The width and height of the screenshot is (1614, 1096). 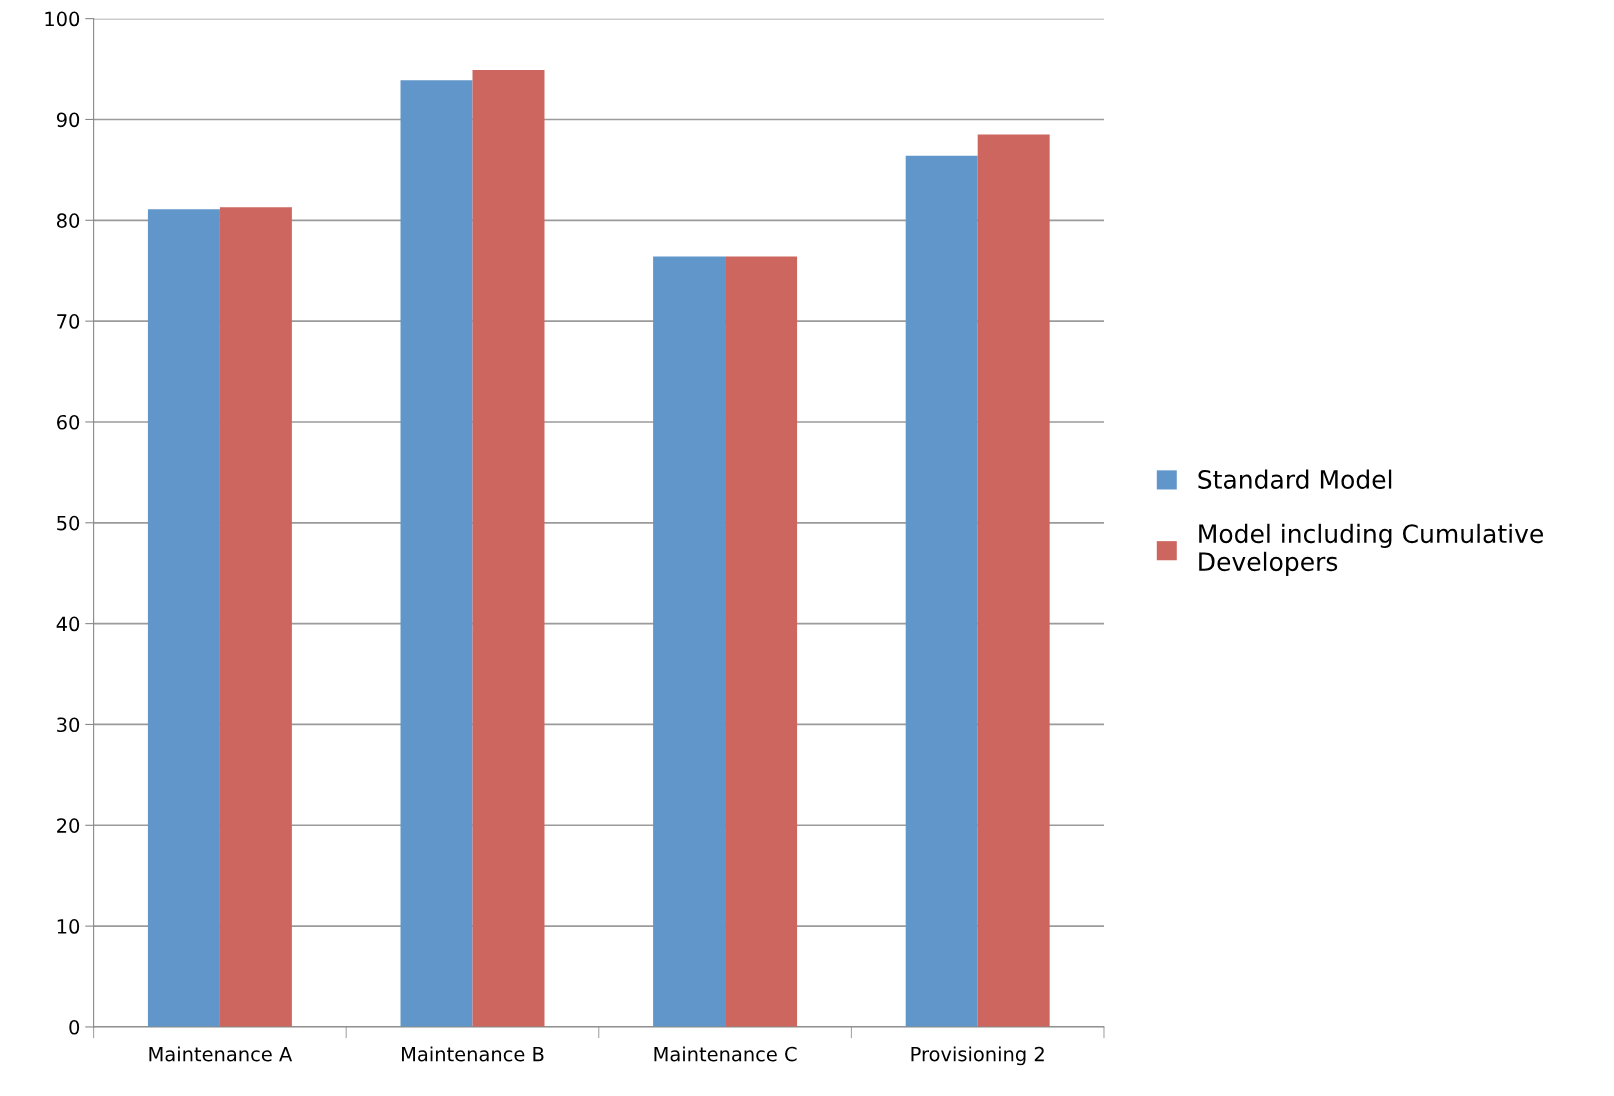 I want to click on legend-label: Model including Cumulative Developers, so click(x=1371, y=549).